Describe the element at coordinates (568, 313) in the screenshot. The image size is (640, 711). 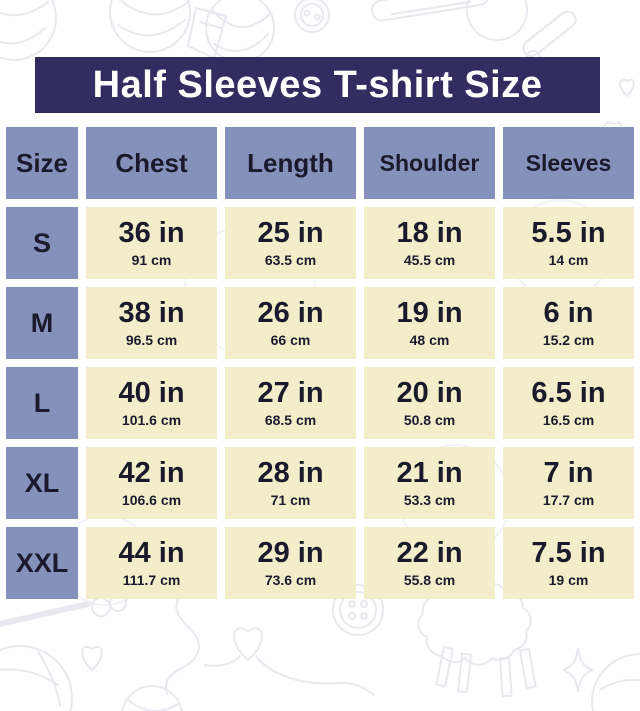
I see `value-inches: 6 in` at that location.